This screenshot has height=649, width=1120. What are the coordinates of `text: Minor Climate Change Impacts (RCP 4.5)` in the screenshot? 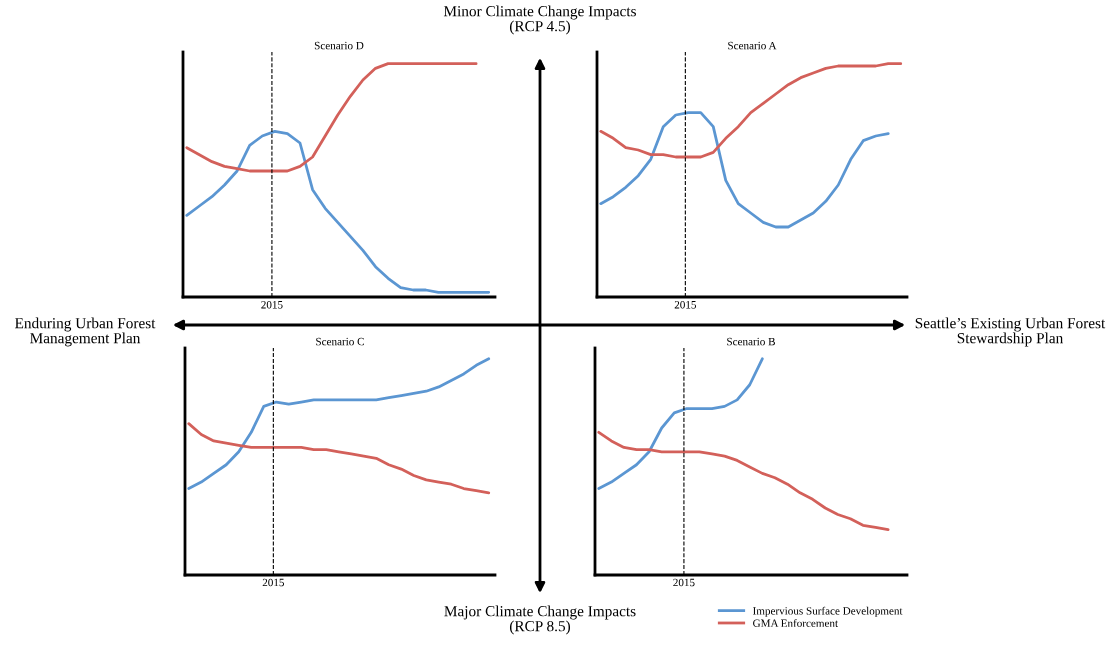 It's located at (539, 20).